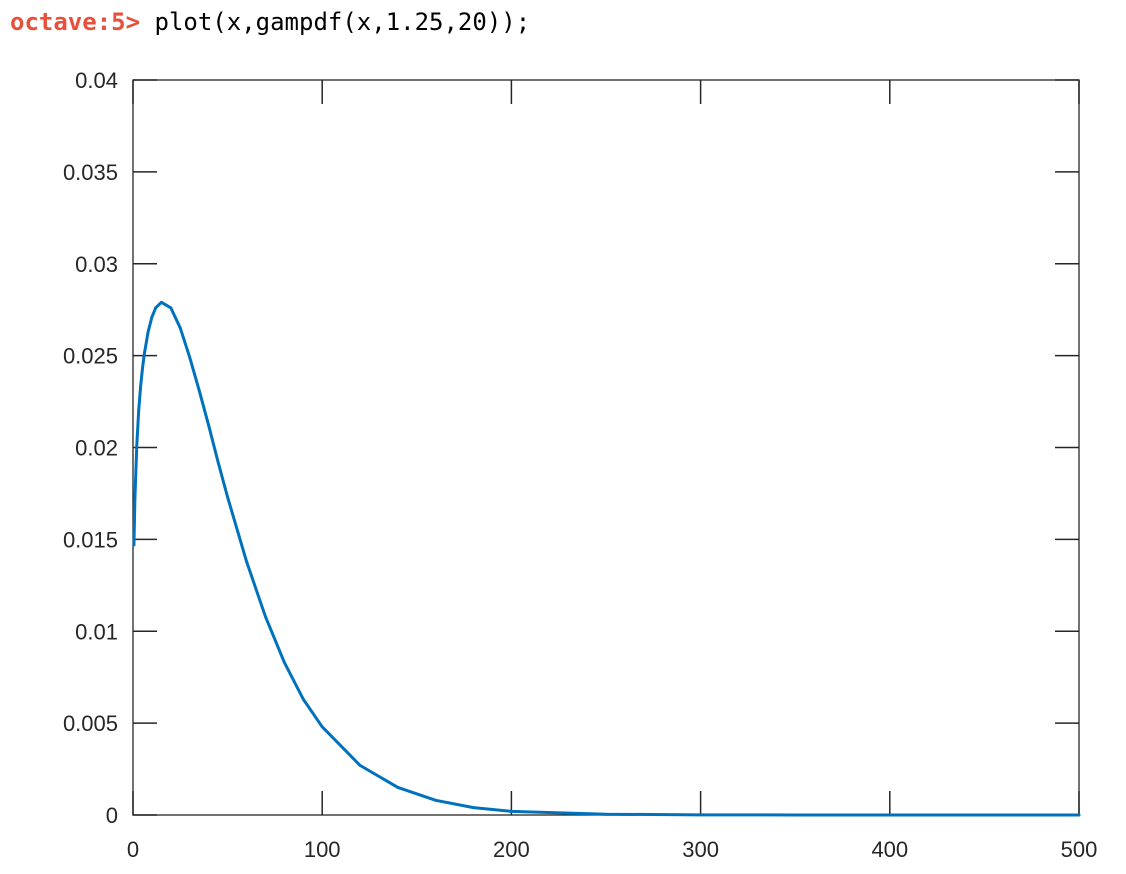 The height and width of the screenshot is (874, 1126). Describe the element at coordinates (90, 172) in the screenshot. I see `y-tick-label-7: 0.035` at that location.